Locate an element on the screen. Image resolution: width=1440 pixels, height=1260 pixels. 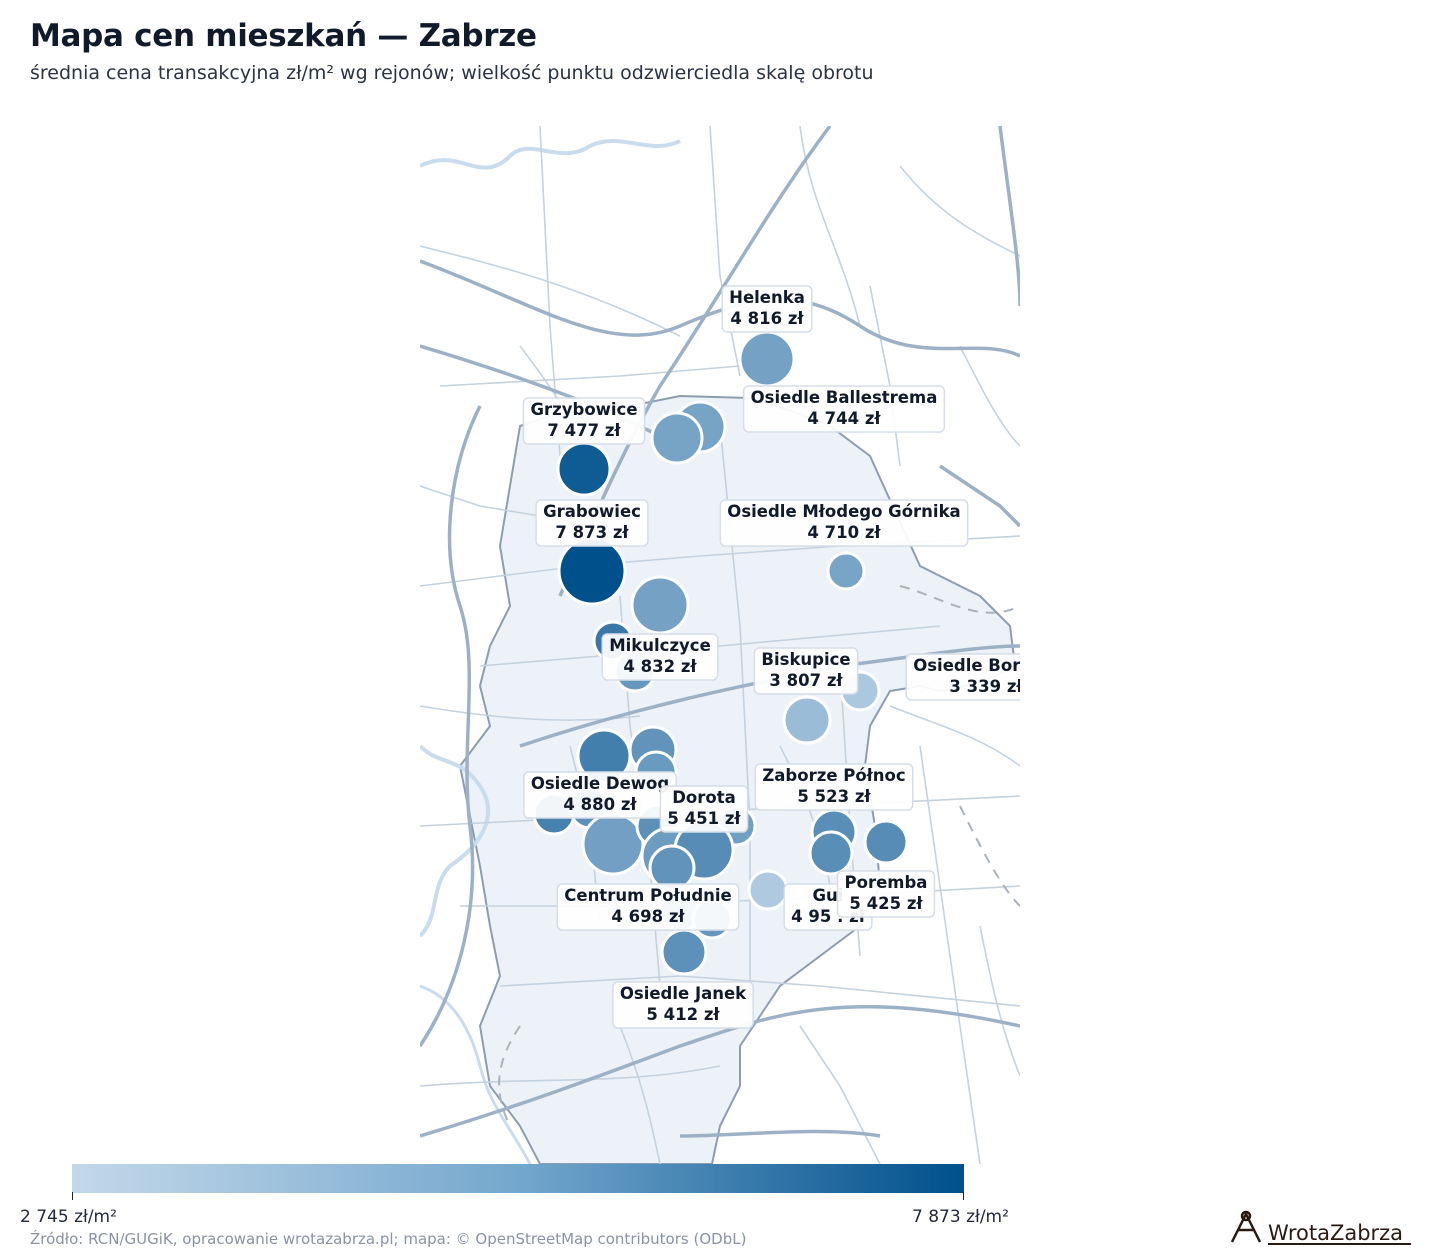
colorbar-max-tick is located at coordinates (963, 1196).